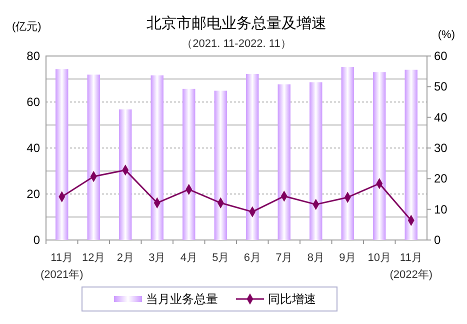 Image resolution: width=467 pixels, height=324 pixels. I want to click on y2-tick-label: 50, so click(441, 87).